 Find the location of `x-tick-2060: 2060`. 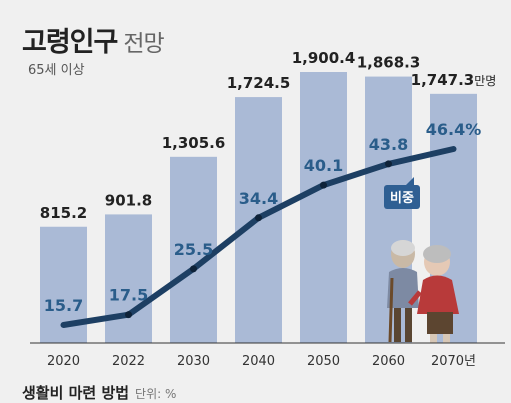

x-tick-2060: 2060 is located at coordinates (388, 361).